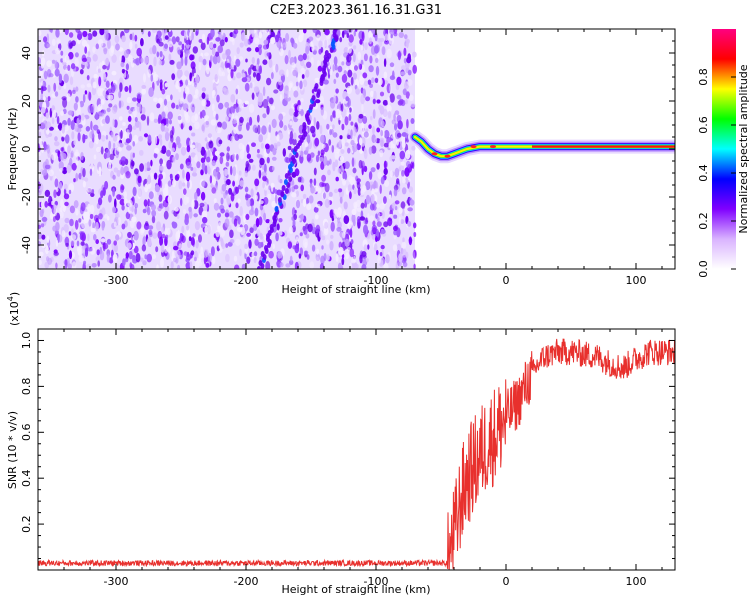  What do you see at coordinates (703, 269) in the screenshot?
I see `colorbar-tick-label: 0.0` at bounding box center [703, 269].